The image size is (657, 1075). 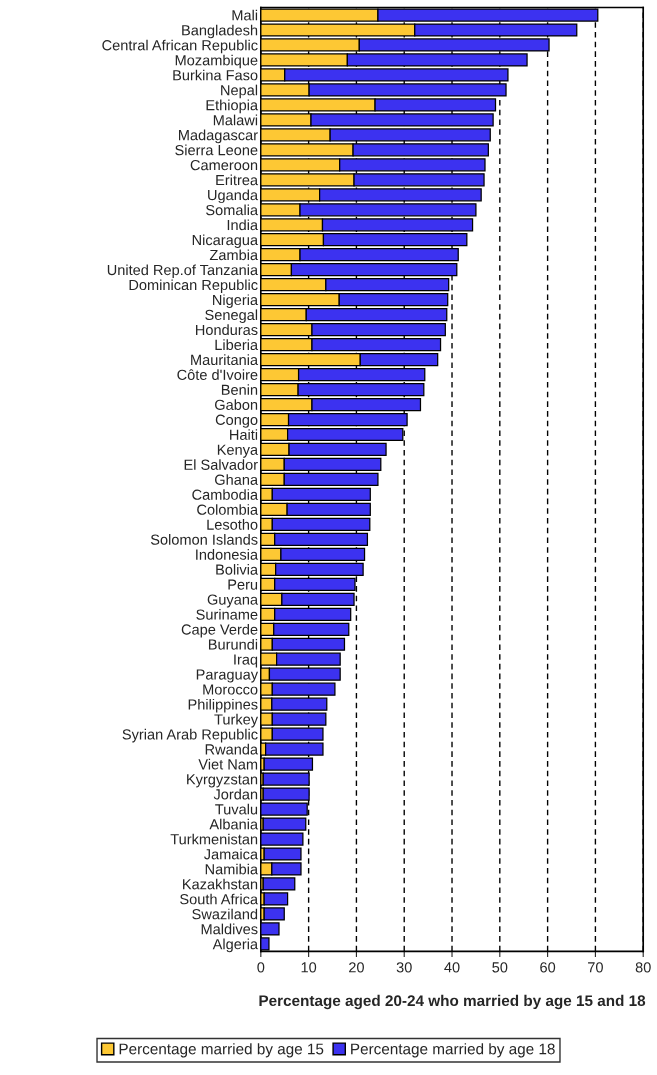 What do you see at coordinates (231, 854) in the screenshot?
I see `y-tick-label: Jamaica` at bounding box center [231, 854].